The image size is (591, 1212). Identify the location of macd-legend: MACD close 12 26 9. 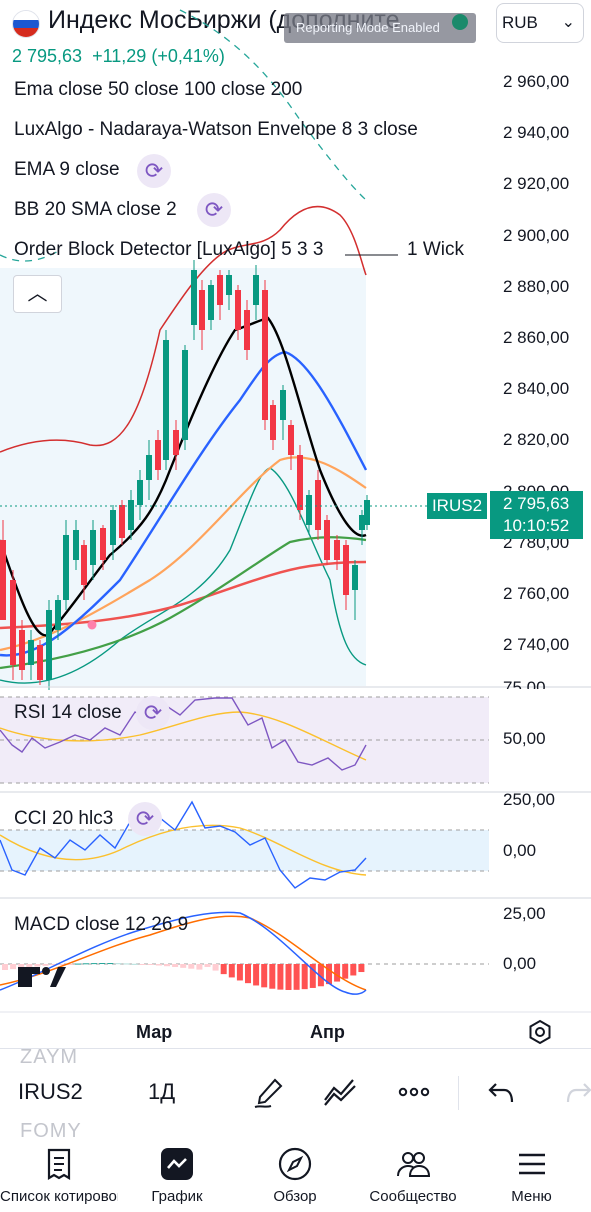
(101, 924).